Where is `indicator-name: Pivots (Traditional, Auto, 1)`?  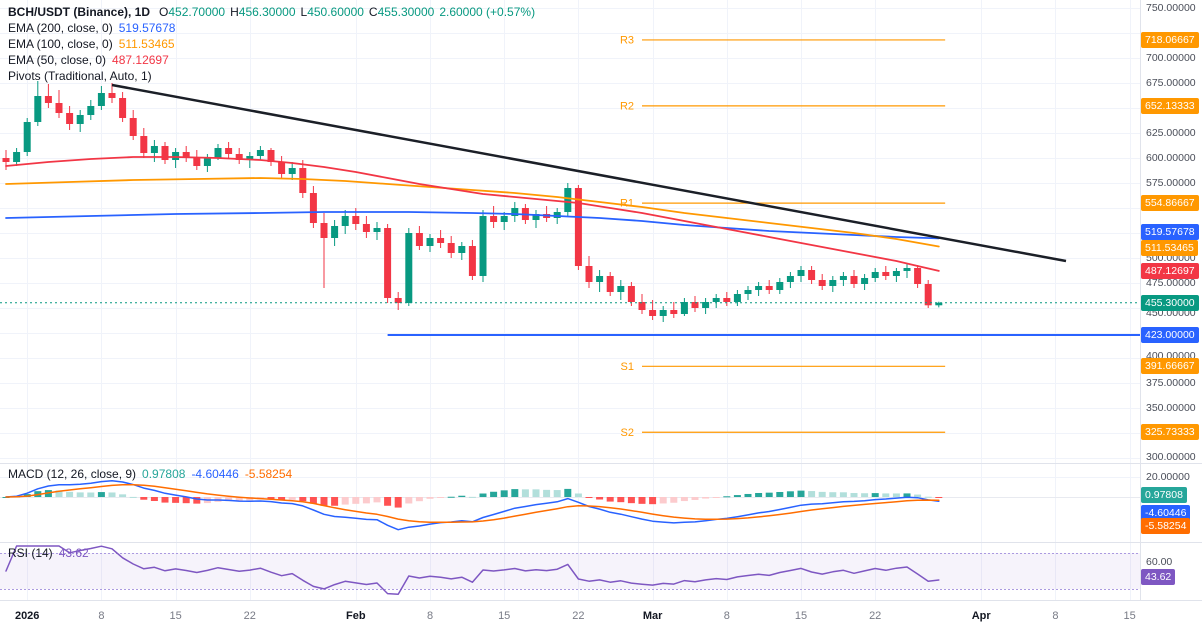 indicator-name: Pivots (Traditional, Auto, 1) is located at coordinates (80, 76).